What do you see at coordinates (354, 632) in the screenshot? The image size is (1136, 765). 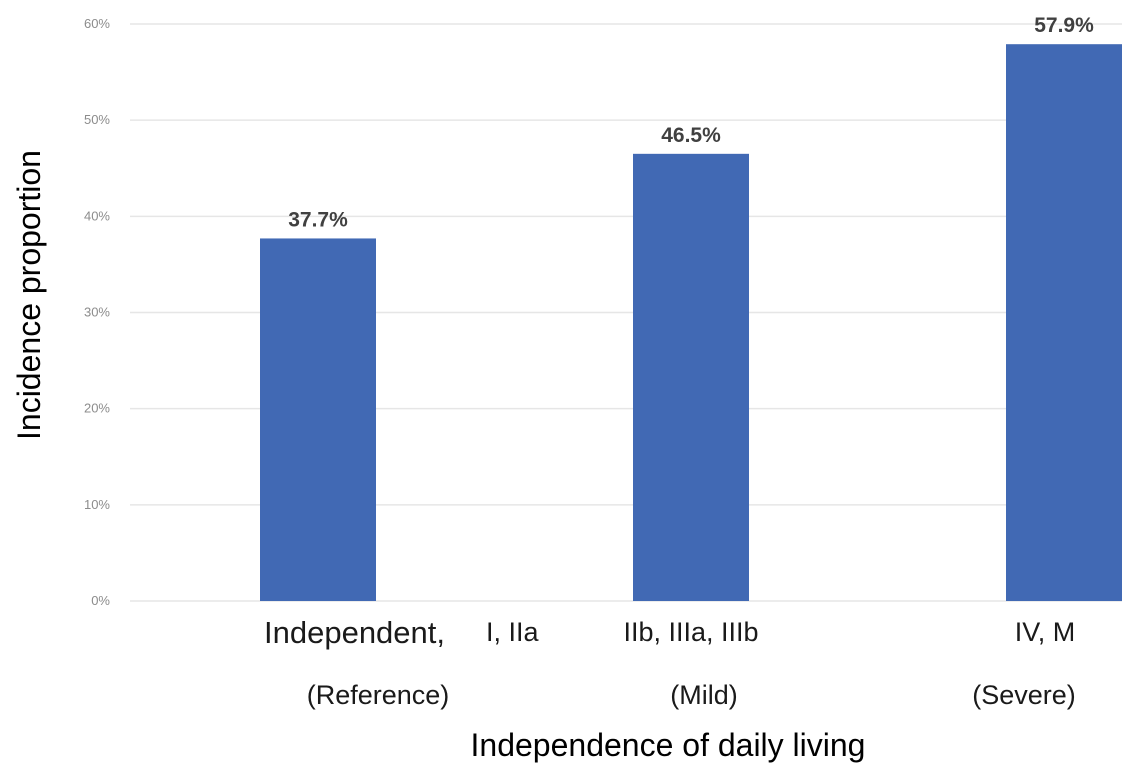 I see `x-category-label-primary: Independent,` at bounding box center [354, 632].